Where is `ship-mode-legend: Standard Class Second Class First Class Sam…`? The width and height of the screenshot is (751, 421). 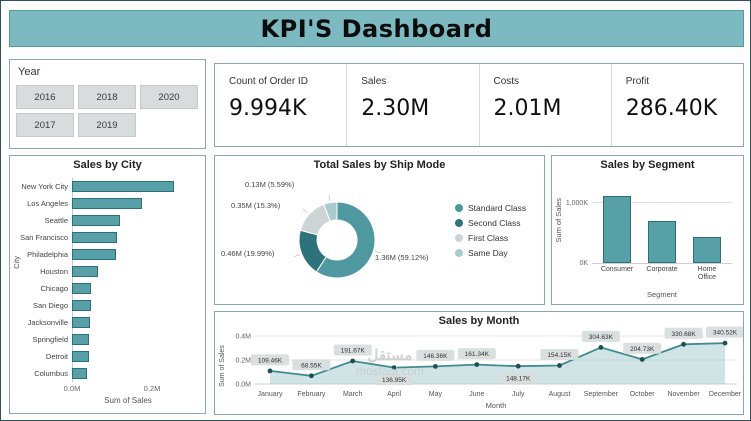
ship-mode-legend: Standard Class Second Class First Class Sam… is located at coordinates (490, 230).